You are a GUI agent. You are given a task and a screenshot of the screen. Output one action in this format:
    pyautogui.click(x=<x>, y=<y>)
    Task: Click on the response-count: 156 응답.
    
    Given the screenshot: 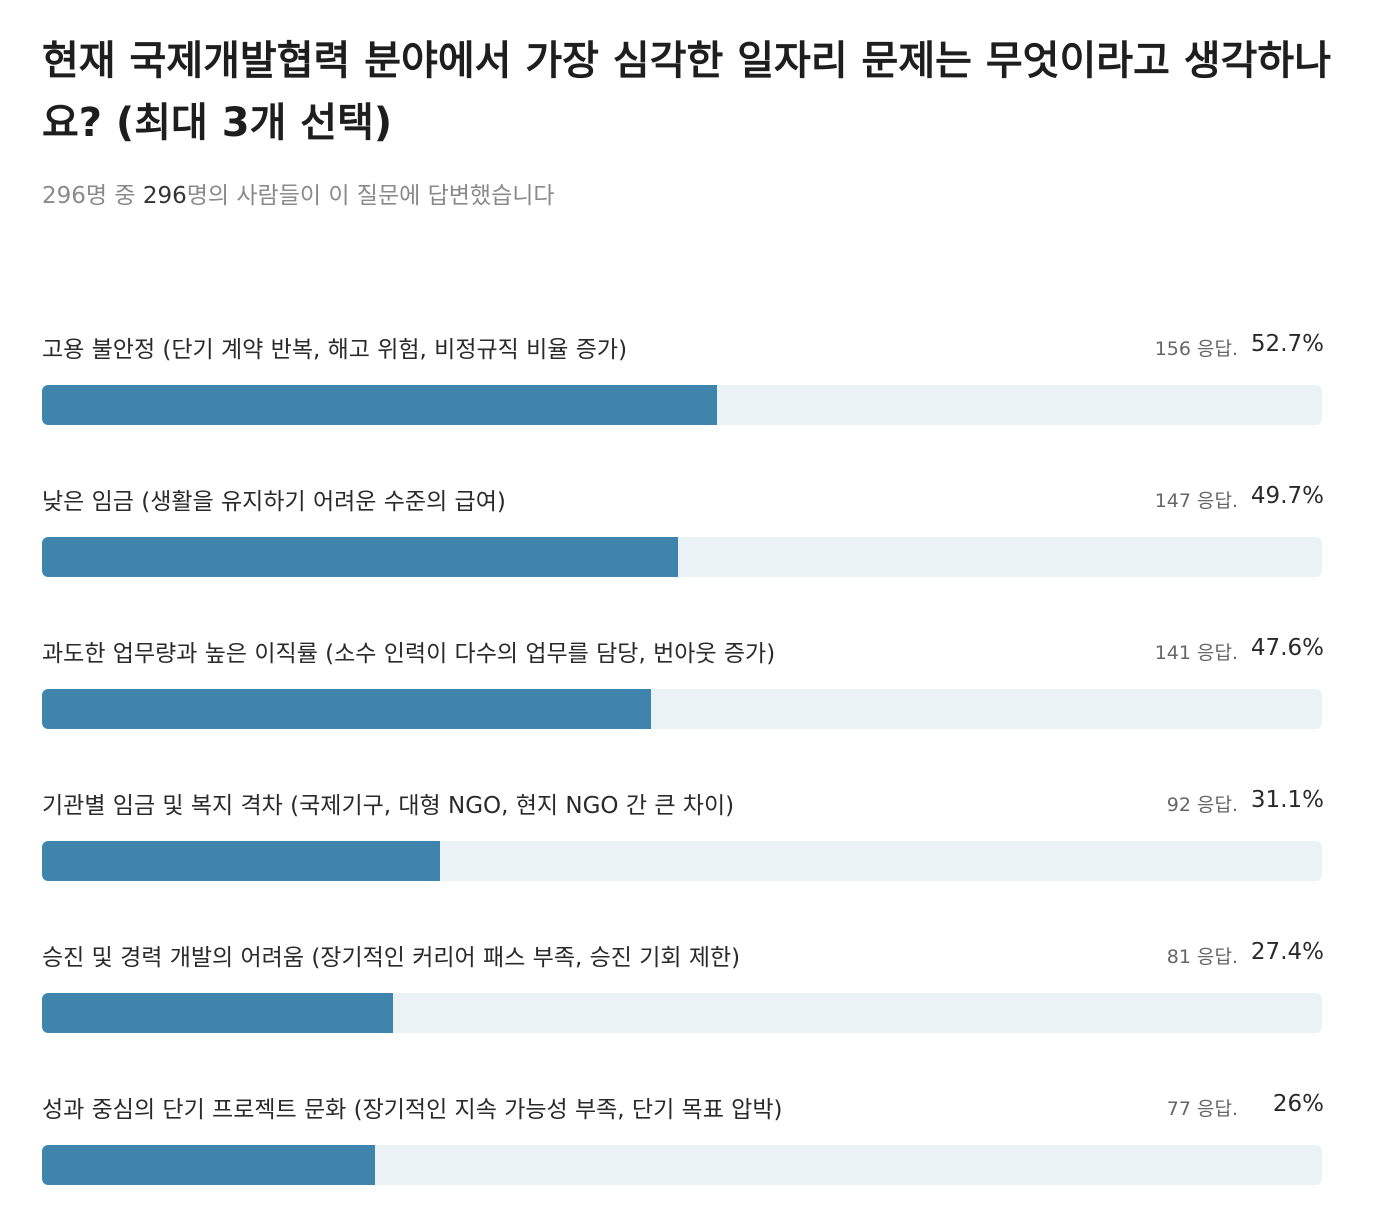 What is the action you would take?
    pyautogui.click(x=1196, y=349)
    